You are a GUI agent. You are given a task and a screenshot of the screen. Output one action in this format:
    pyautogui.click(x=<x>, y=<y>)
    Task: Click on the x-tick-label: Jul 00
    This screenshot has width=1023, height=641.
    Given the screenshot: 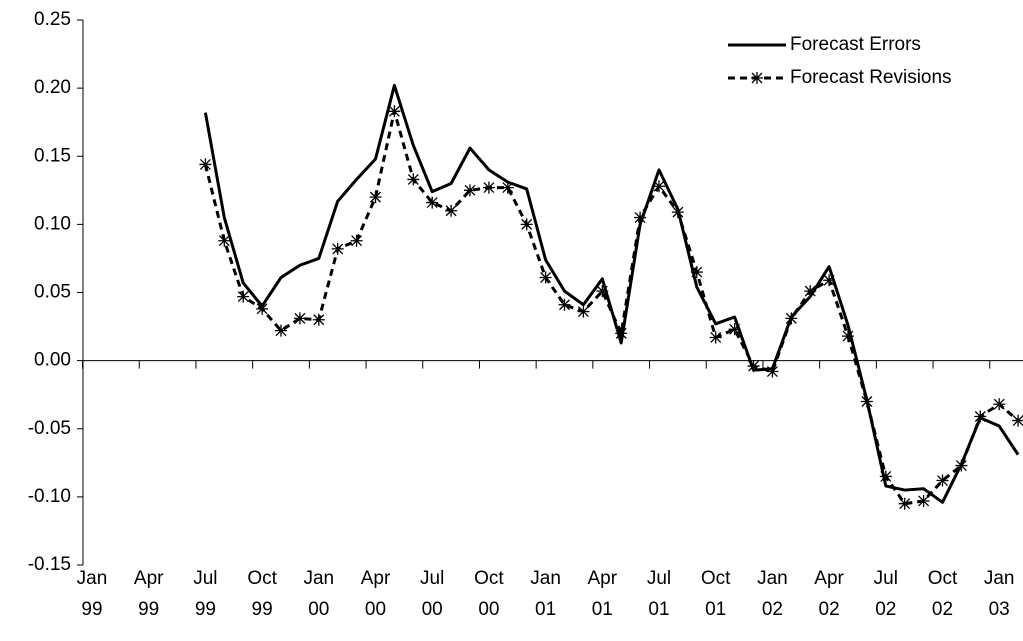 What is the action you would take?
    pyautogui.click(x=432, y=594)
    